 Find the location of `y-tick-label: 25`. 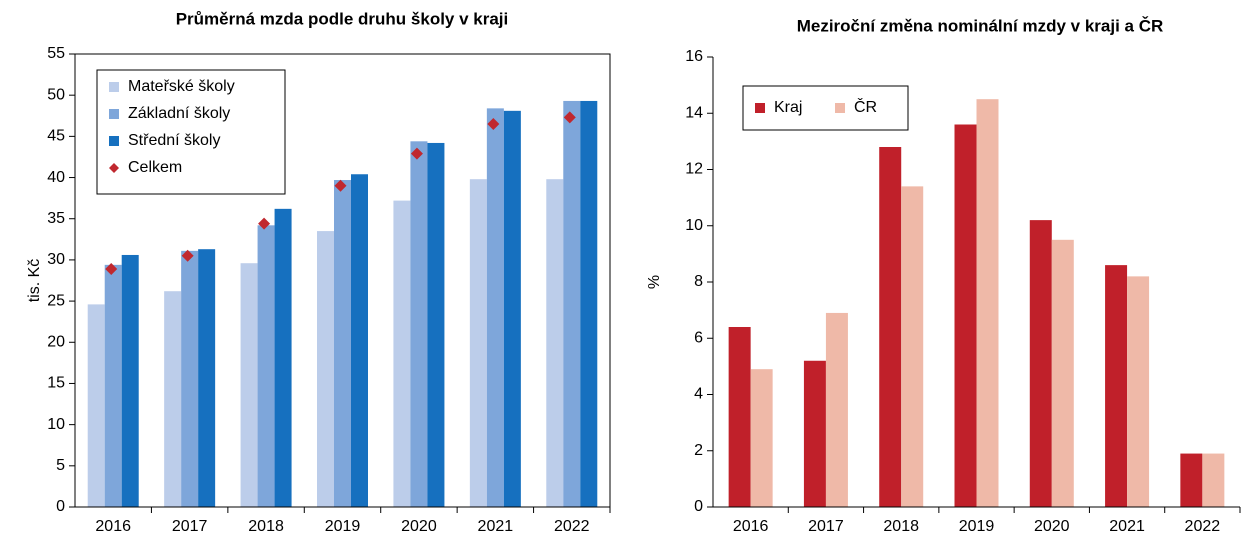

y-tick-label: 25 is located at coordinates (56, 300).